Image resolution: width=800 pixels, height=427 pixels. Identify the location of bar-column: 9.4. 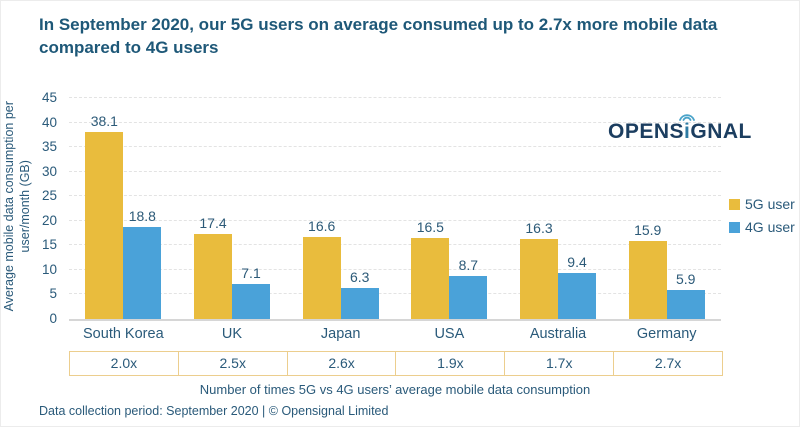
(577, 286).